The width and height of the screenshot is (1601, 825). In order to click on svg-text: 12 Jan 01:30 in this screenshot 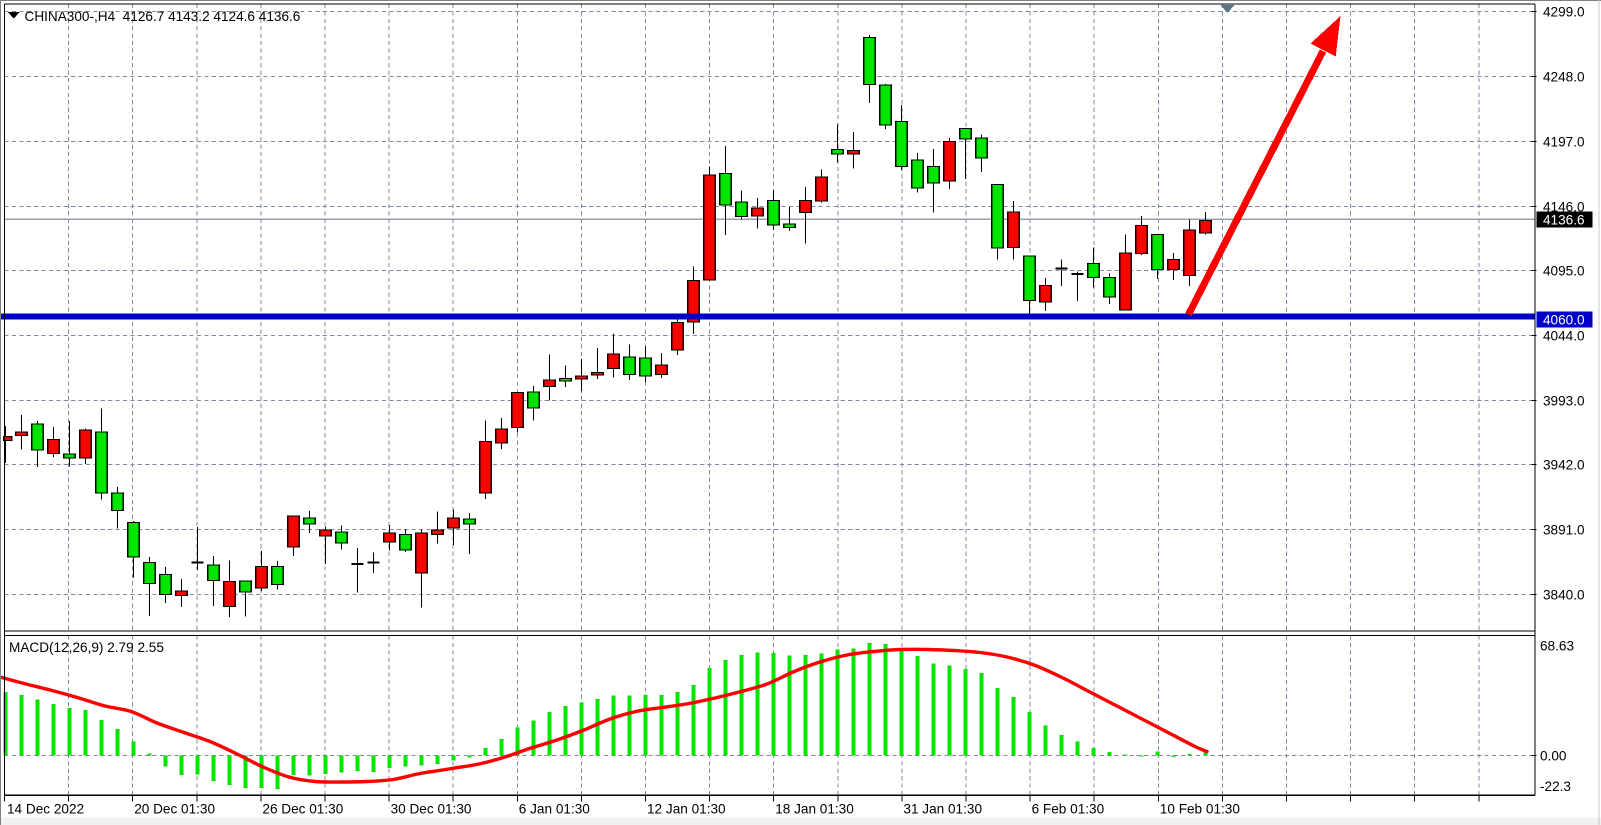, I will do `click(686, 809)`.